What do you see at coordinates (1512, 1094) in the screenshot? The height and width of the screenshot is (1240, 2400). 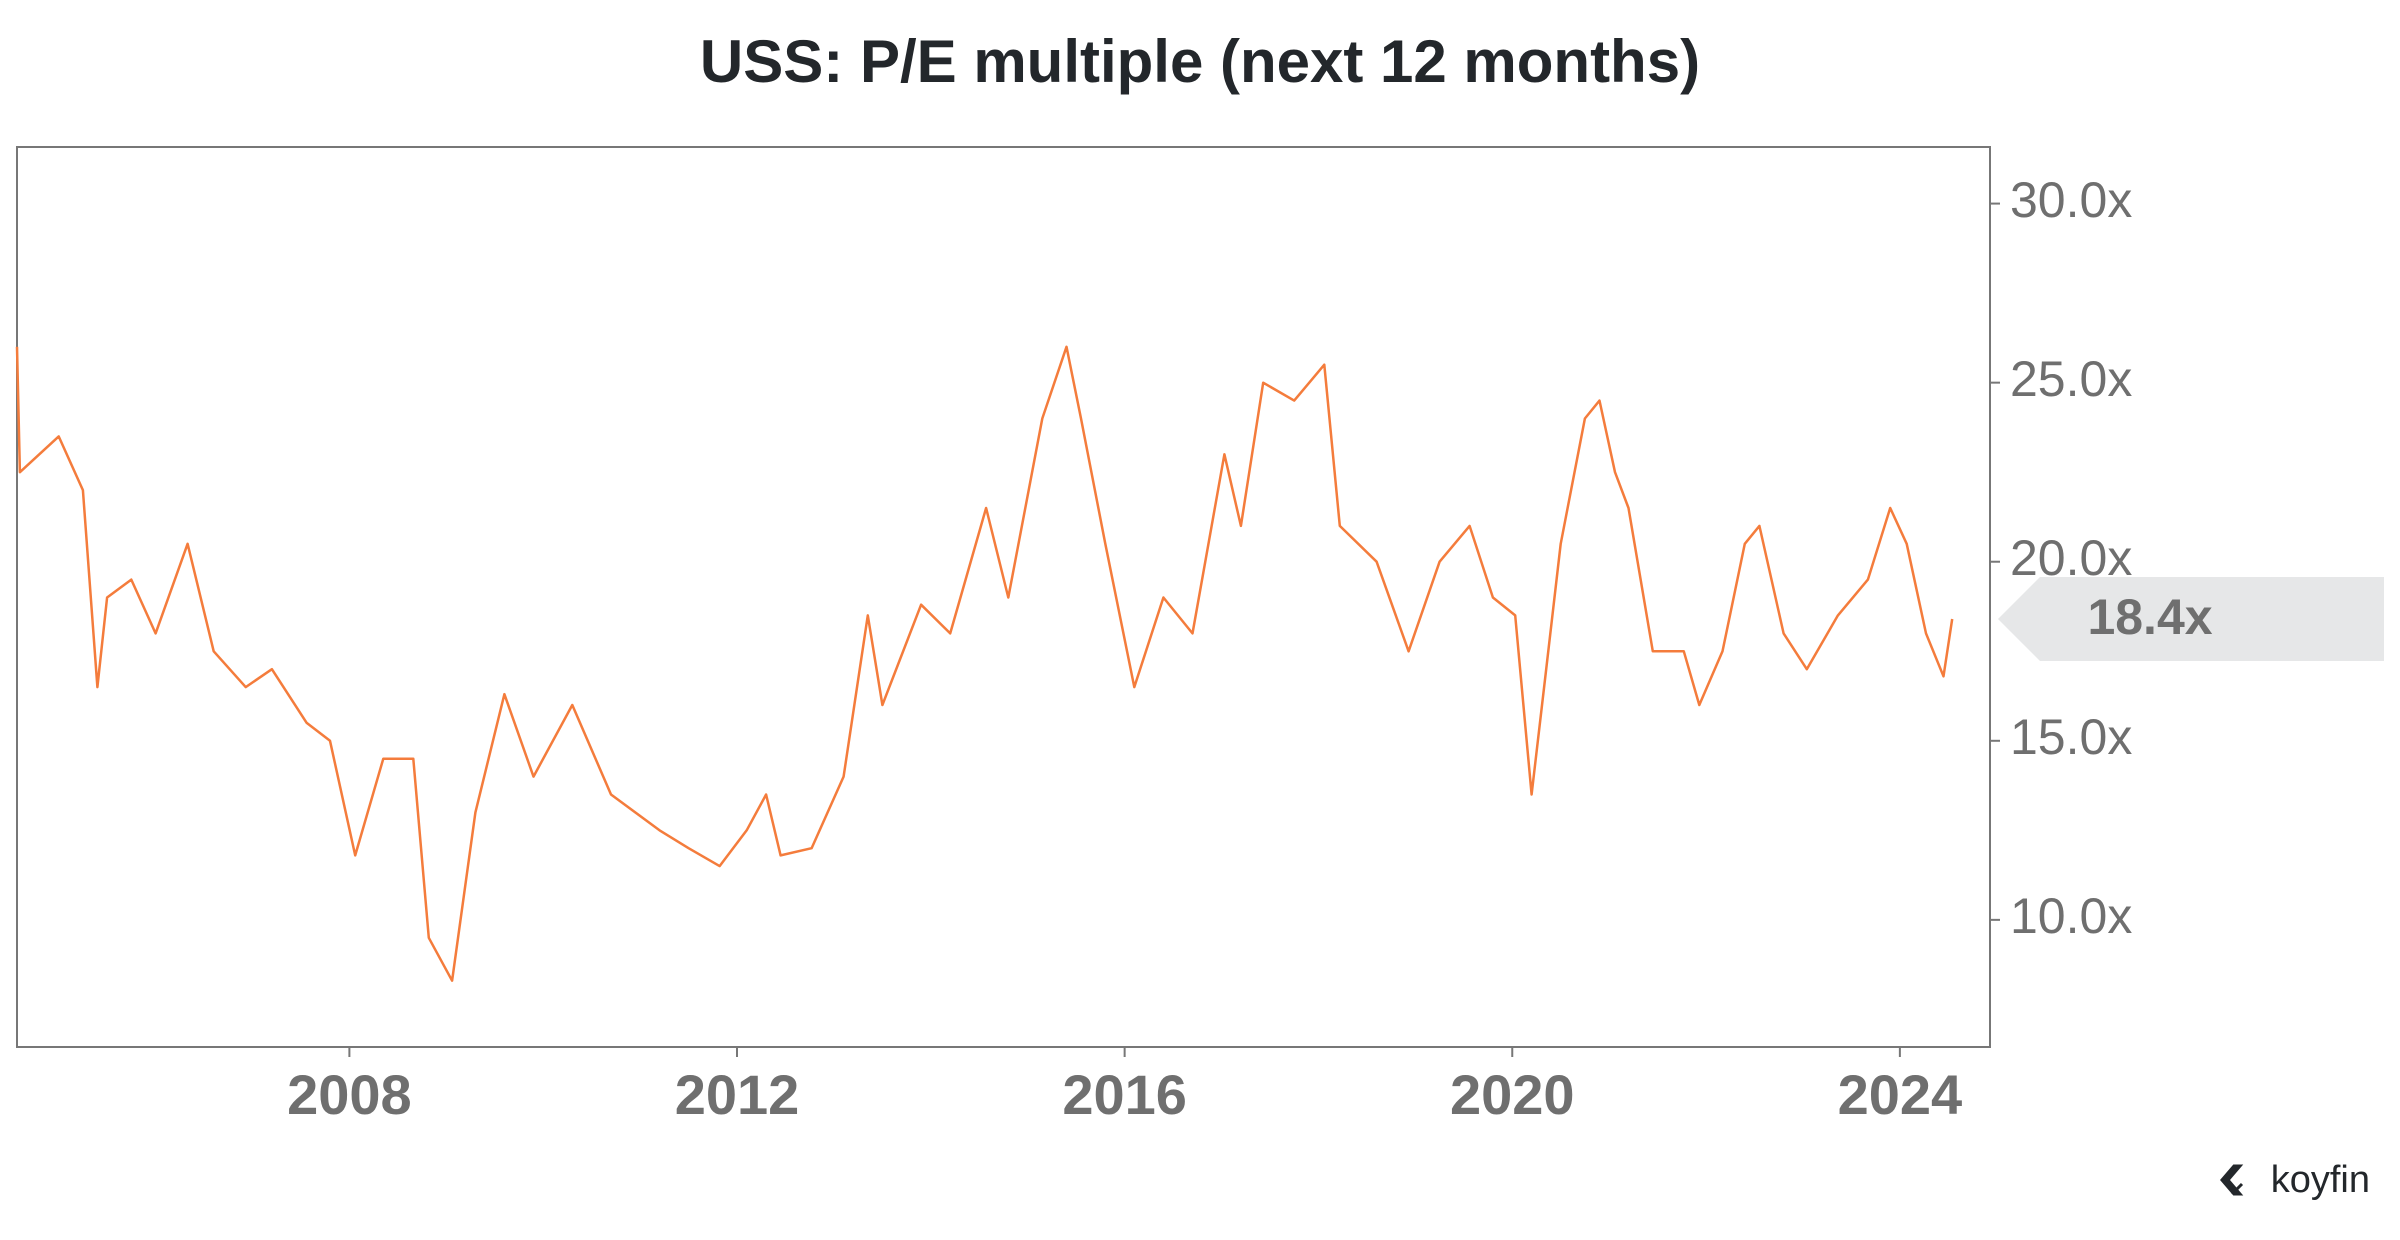 I see `x-tick-label: 2020` at bounding box center [1512, 1094].